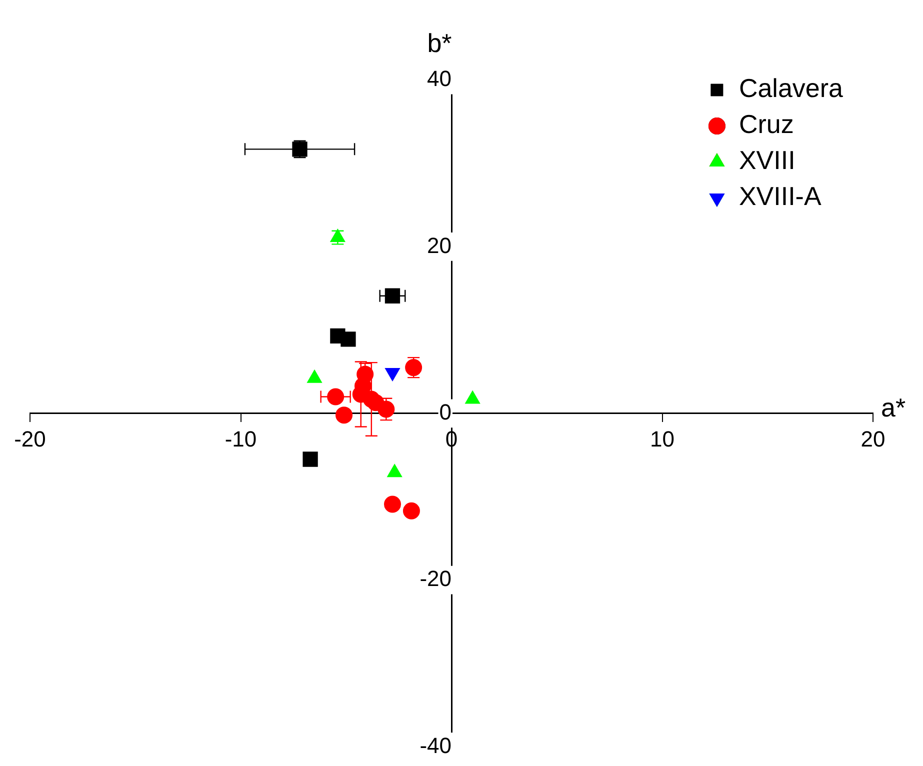 This screenshot has width=923, height=766. What do you see at coordinates (30, 439) in the screenshot?
I see `x-tick-label: -20` at bounding box center [30, 439].